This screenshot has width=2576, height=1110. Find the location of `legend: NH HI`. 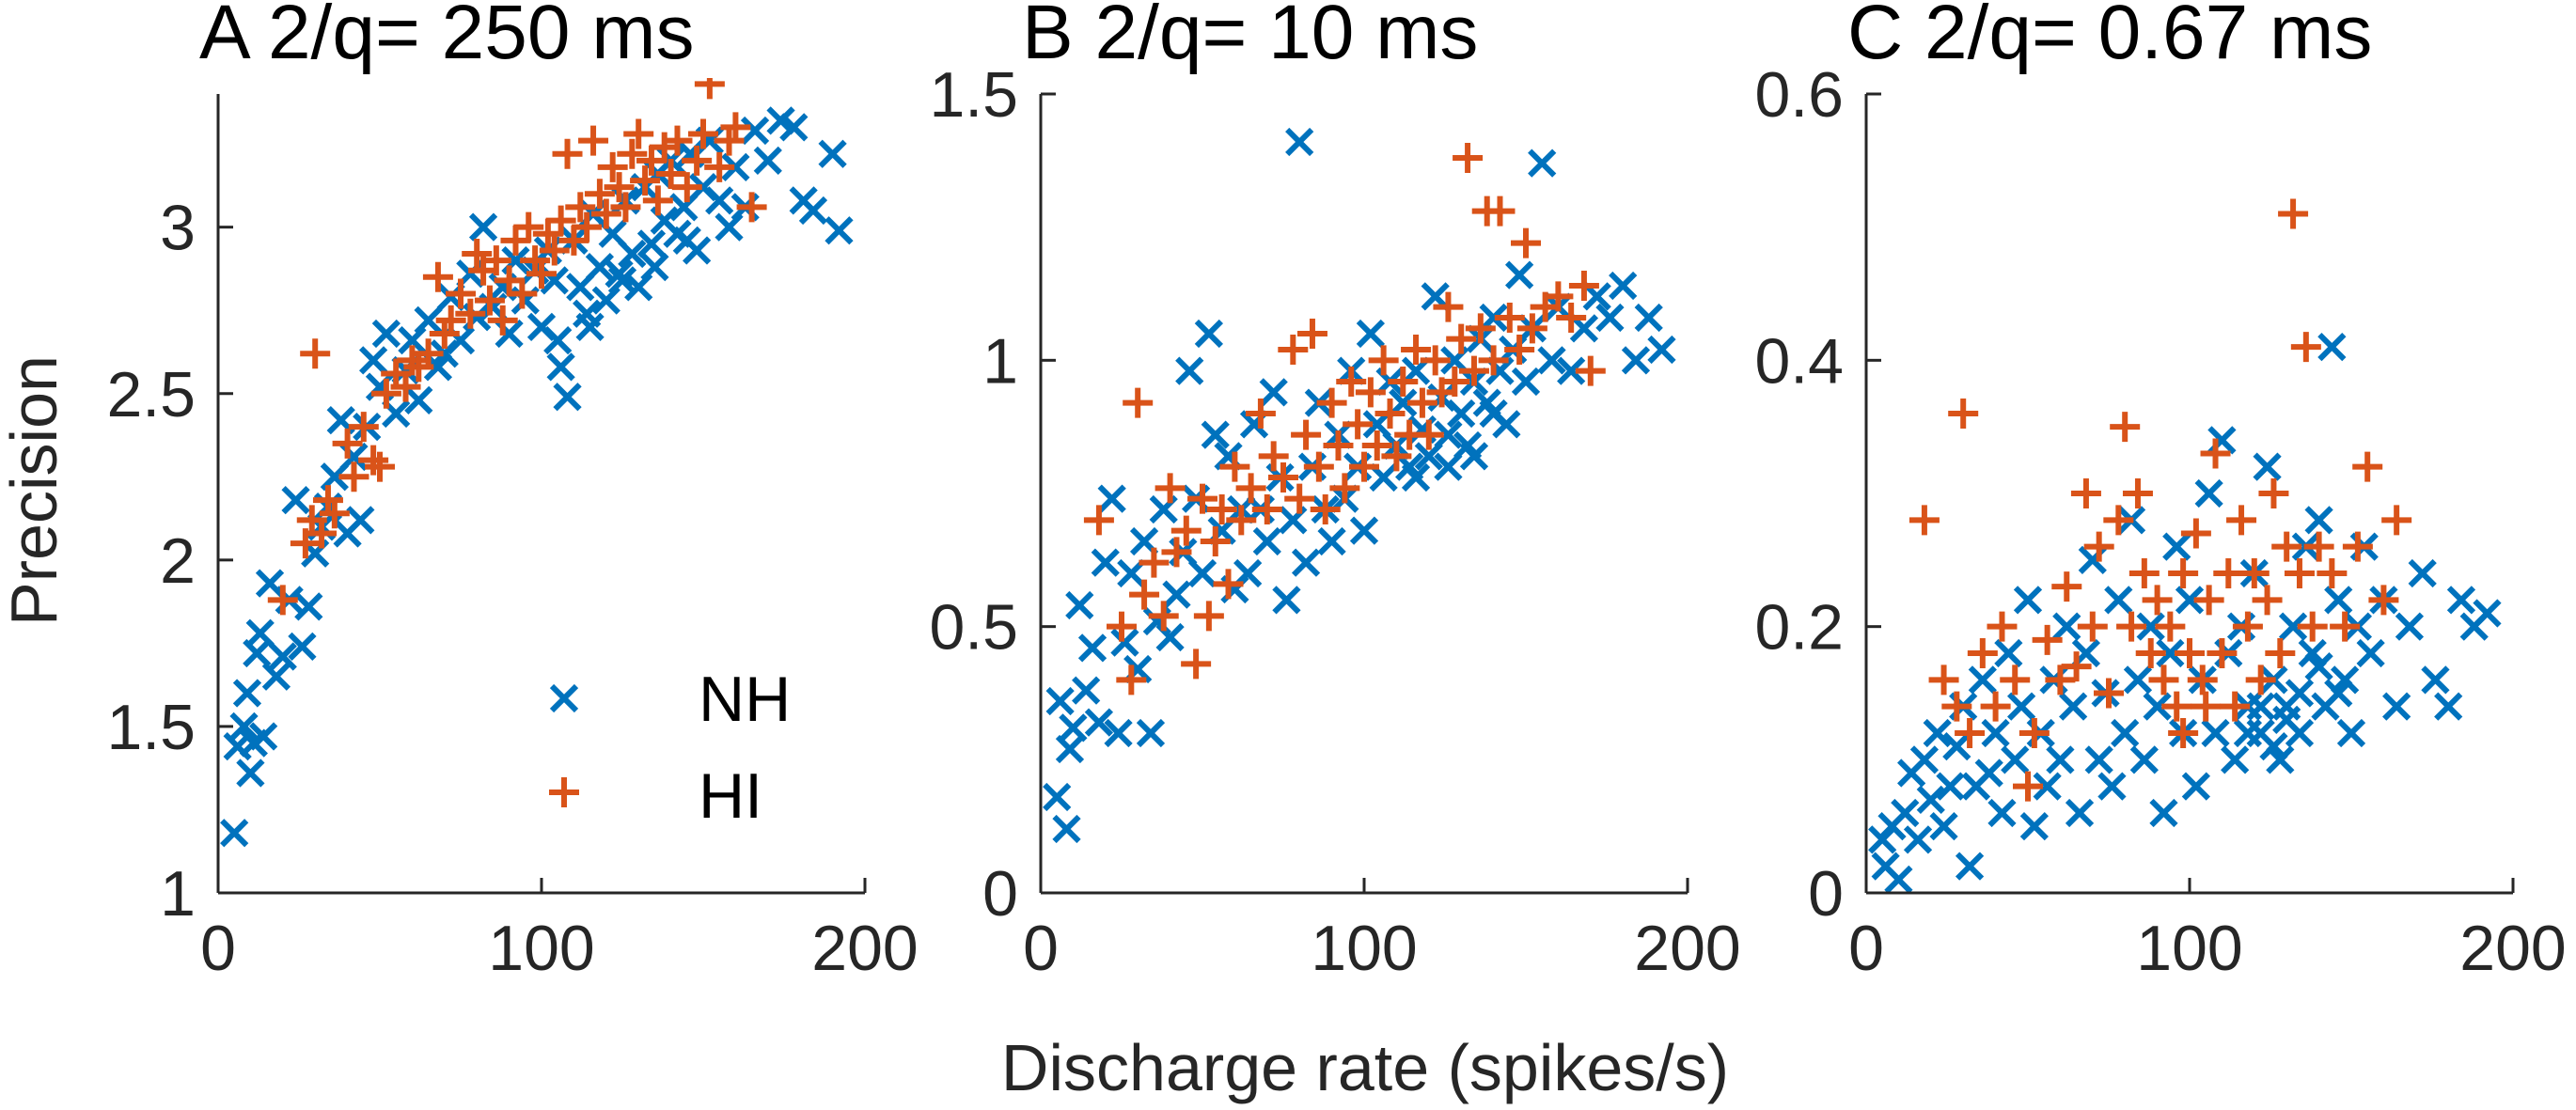

legend: NH HI is located at coordinates (670, 748).